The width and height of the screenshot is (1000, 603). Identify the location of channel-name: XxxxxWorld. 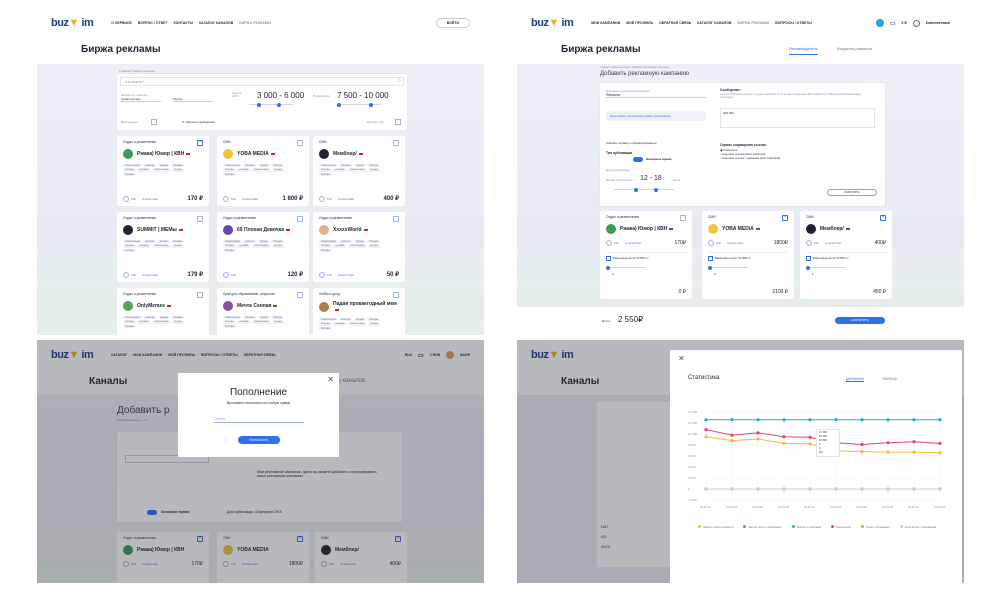
(350, 230).